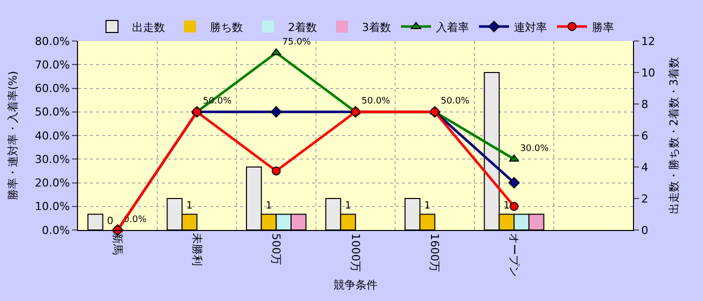 The height and width of the screenshot is (301, 703). What do you see at coordinates (435, 252) in the screenshot?
I see `x-tick-label: 1600万` at bounding box center [435, 252].